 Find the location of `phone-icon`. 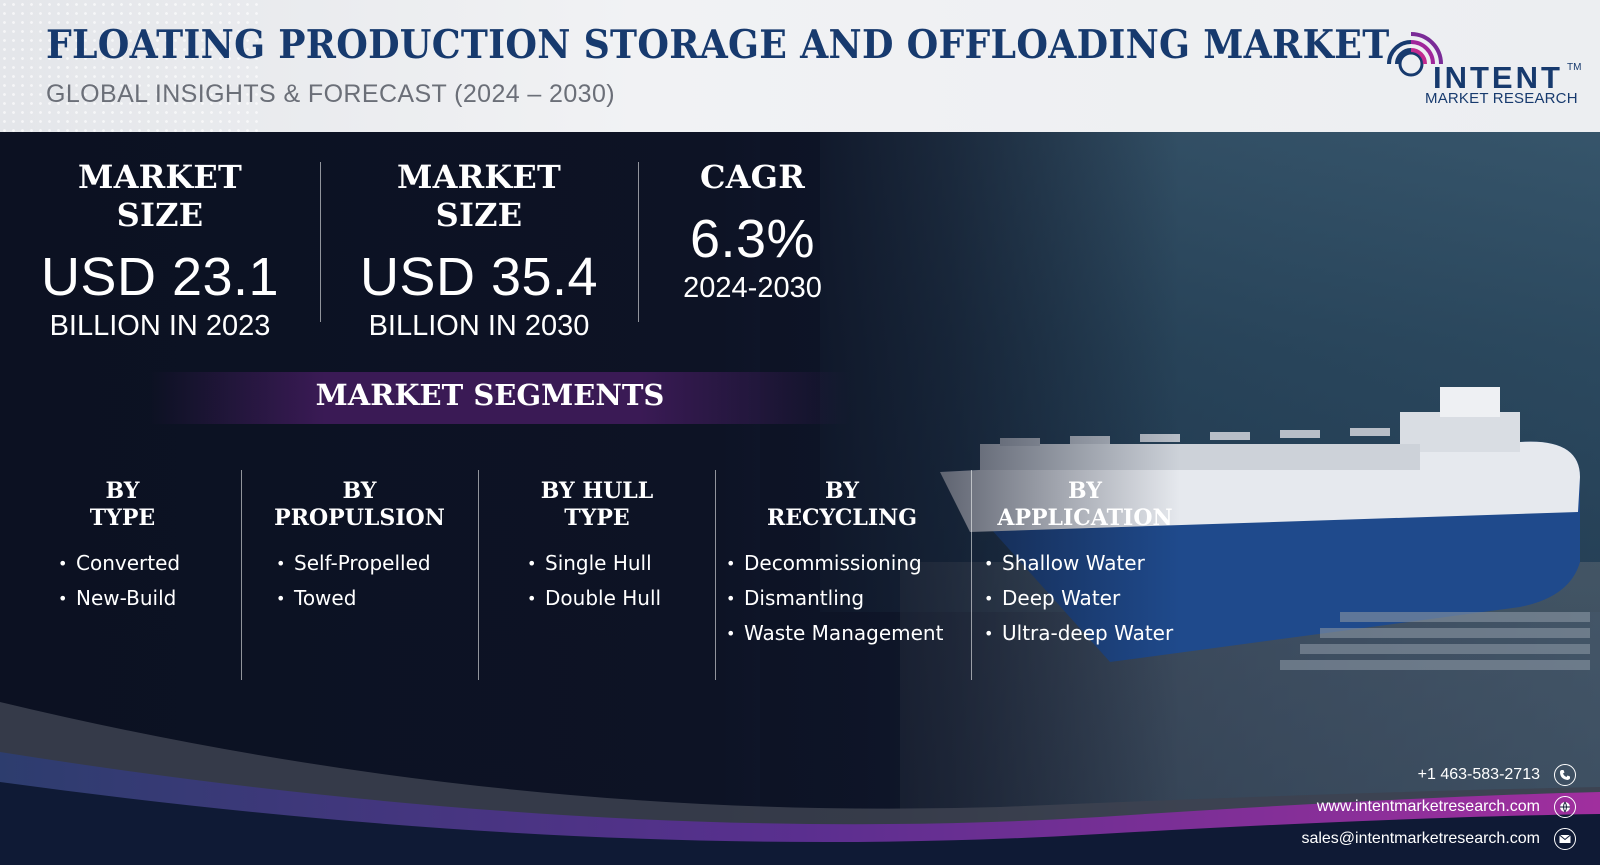

phone-icon is located at coordinates (1565, 775).